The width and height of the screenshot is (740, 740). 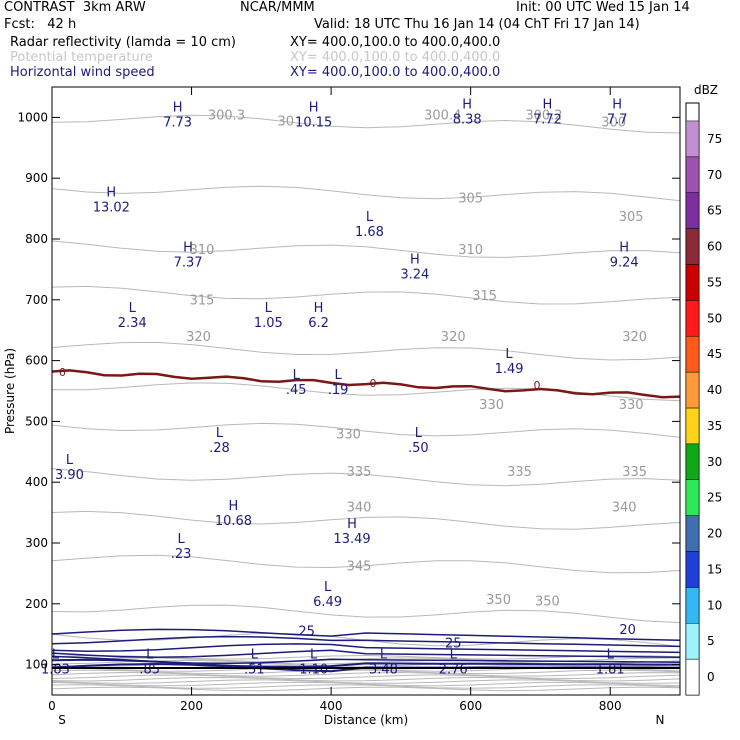 I want to click on extremum-15-value: .19, so click(x=338, y=390).